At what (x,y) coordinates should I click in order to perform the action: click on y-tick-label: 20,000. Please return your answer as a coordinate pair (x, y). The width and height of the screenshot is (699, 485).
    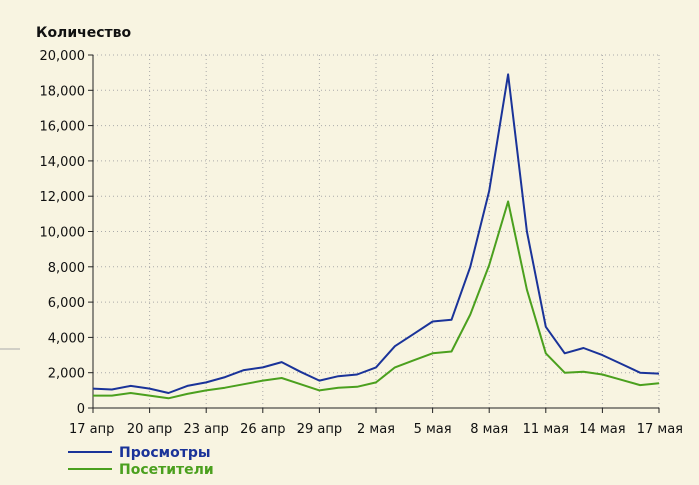
    Looking at the image, I should click on (63, 56).